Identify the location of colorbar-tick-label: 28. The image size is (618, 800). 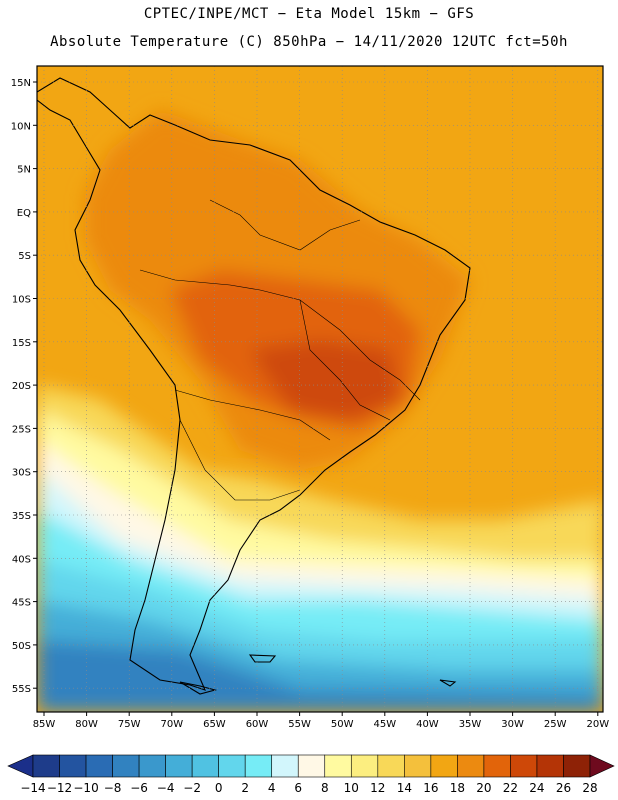
(589, 788).